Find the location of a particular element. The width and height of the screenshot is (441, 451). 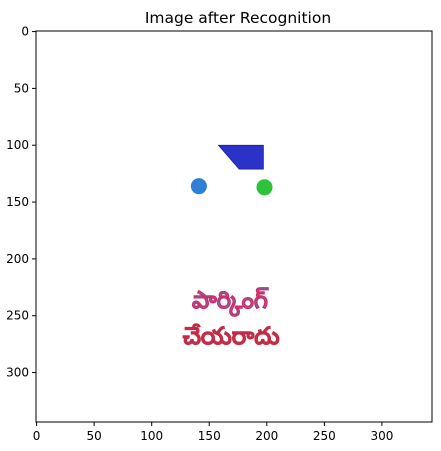

x-axis: 0 50 100 150 200 250 300 is located at coordinates (213, 432).